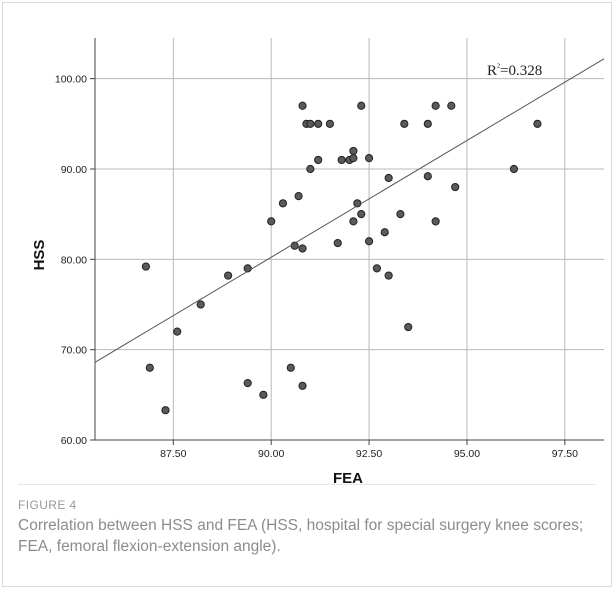 The image size is (616, 593). I want to click on x-tick-label: 90.00, so click(271, 454).